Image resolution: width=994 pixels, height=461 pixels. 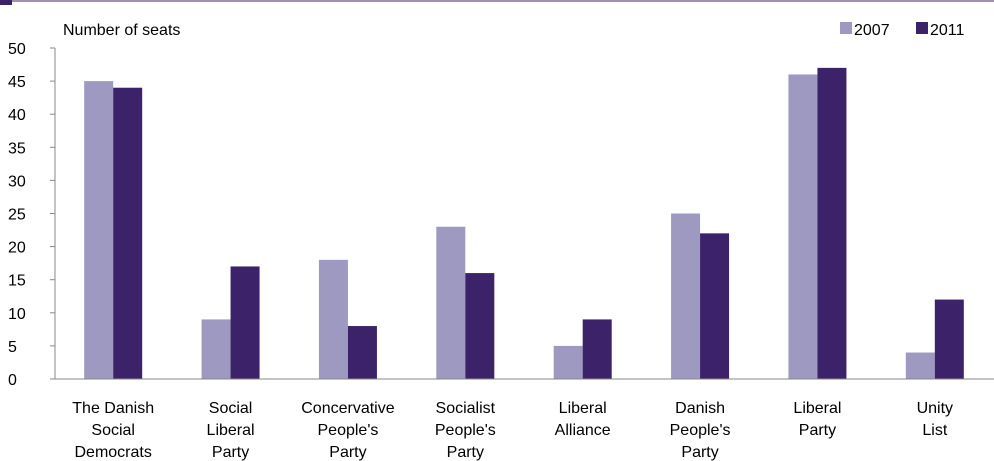 What do you see at coordinates (32, 215) in the screenshot?
I see `y-axis: 0 5 10 15 20 25 30 35 40 45 50` at bounding box center [32, 215].